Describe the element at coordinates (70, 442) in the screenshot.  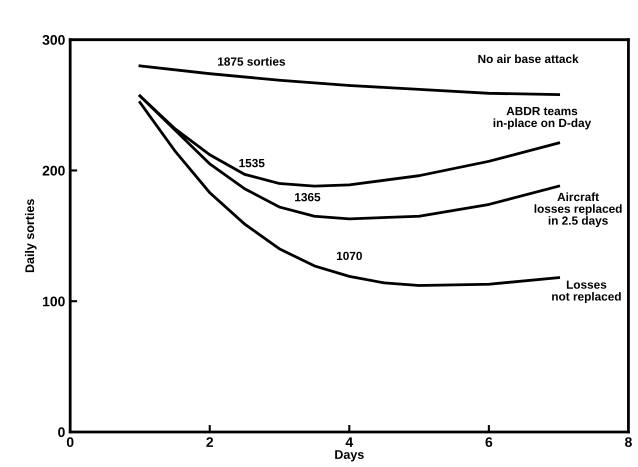
I see `x-tick-label: 0` at that location.